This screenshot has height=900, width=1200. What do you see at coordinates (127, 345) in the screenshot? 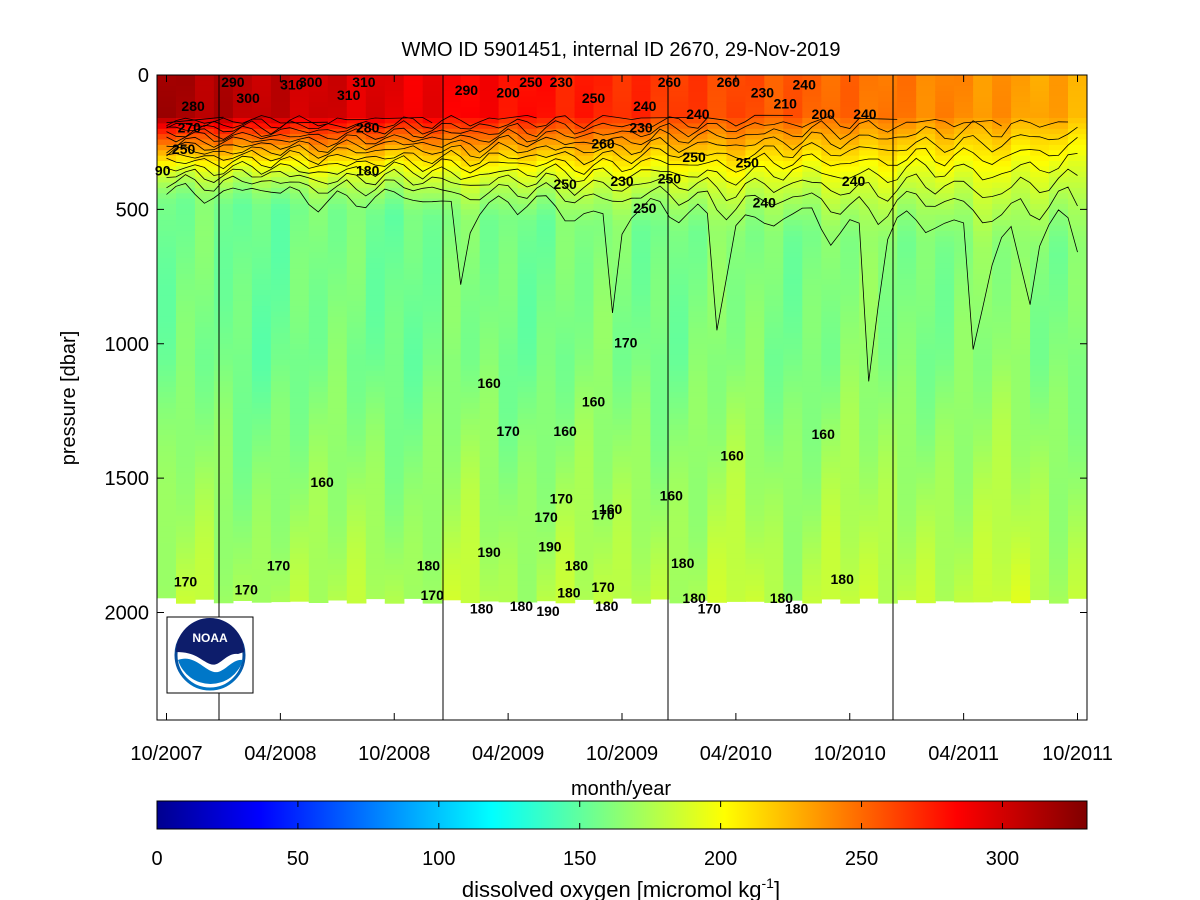
I see `y-tick-label: 1000` at bounding box center [127, 345].